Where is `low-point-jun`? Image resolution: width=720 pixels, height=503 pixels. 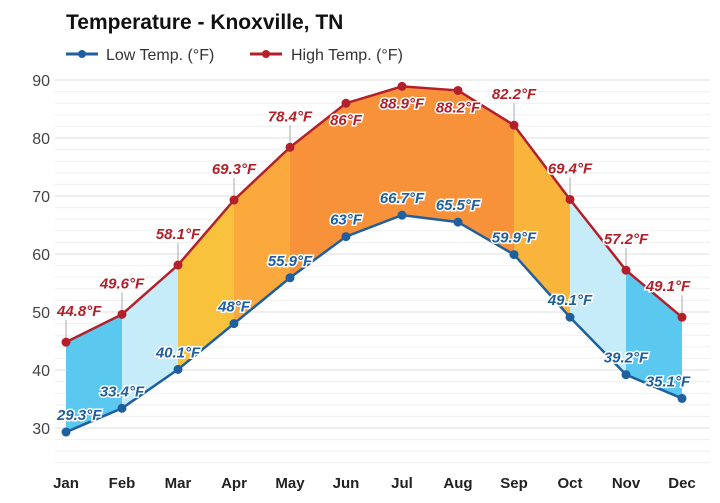 low-point-jun is located at coordinates (346, 237).